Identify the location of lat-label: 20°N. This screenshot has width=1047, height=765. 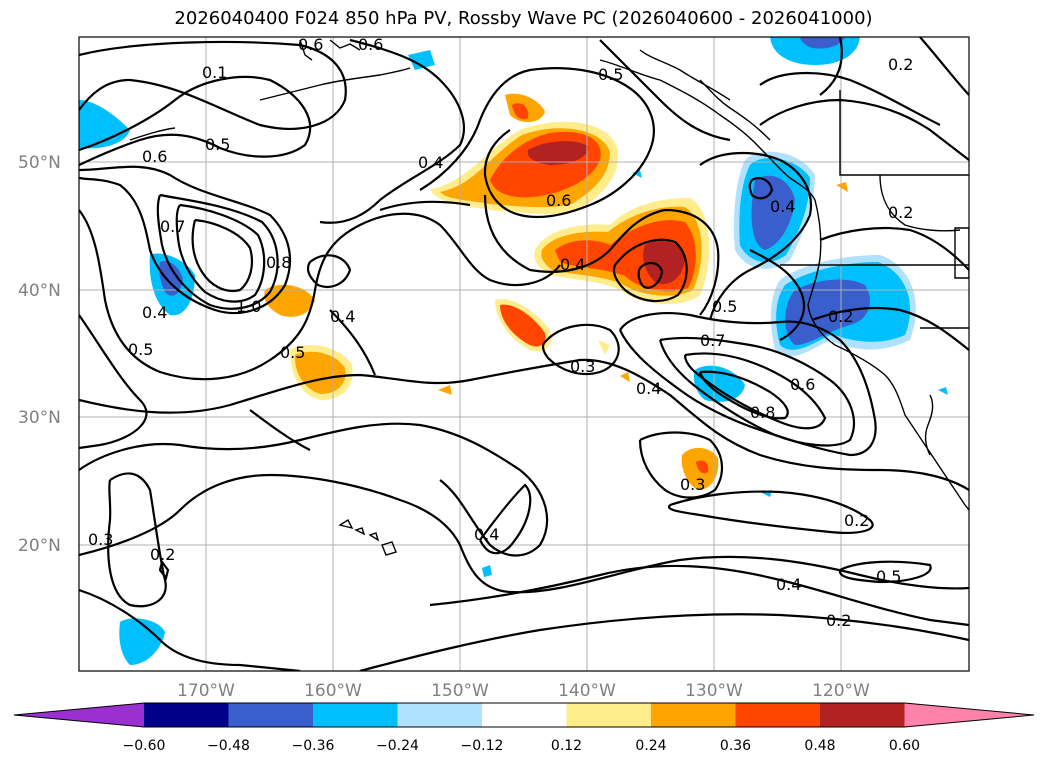
(39, 546).